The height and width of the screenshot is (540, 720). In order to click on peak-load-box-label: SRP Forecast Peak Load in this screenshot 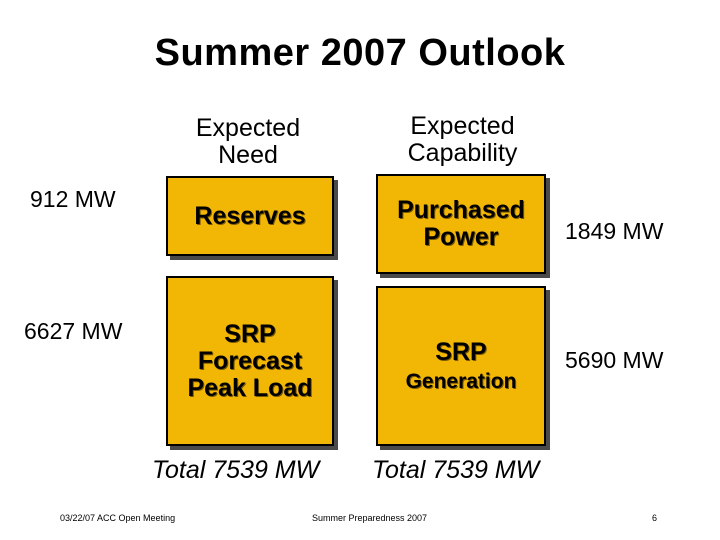, I will do `click(250, 360)`.